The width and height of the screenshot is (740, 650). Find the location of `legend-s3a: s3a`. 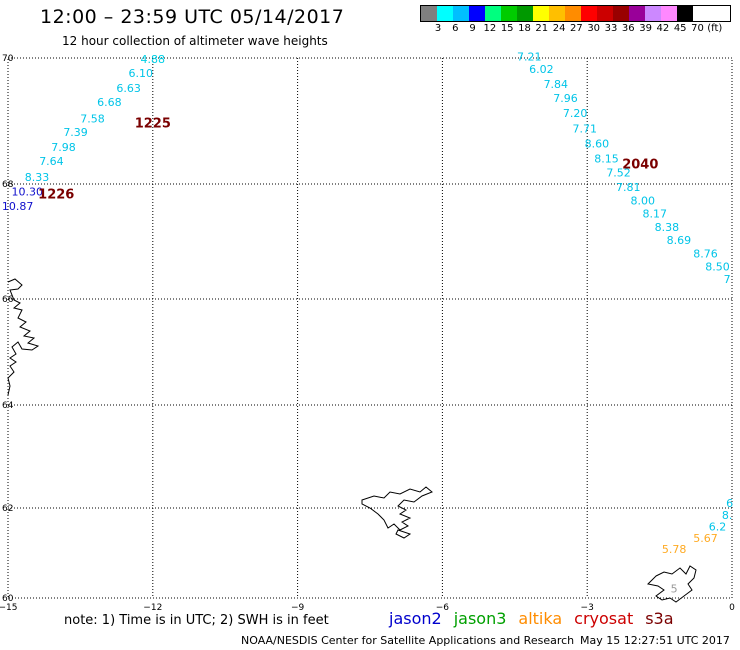

legend-s3a: s3a is located at coordinates (659, 618).